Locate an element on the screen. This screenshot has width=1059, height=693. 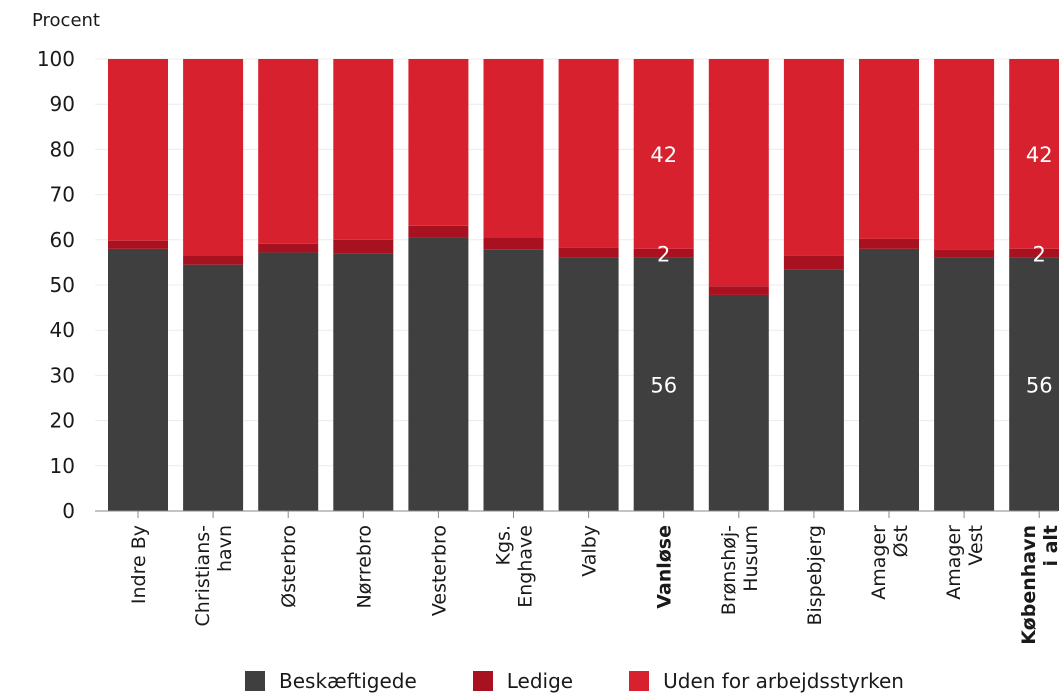
x-tick-label: Amager Vest is located at coordinates (965, 562).